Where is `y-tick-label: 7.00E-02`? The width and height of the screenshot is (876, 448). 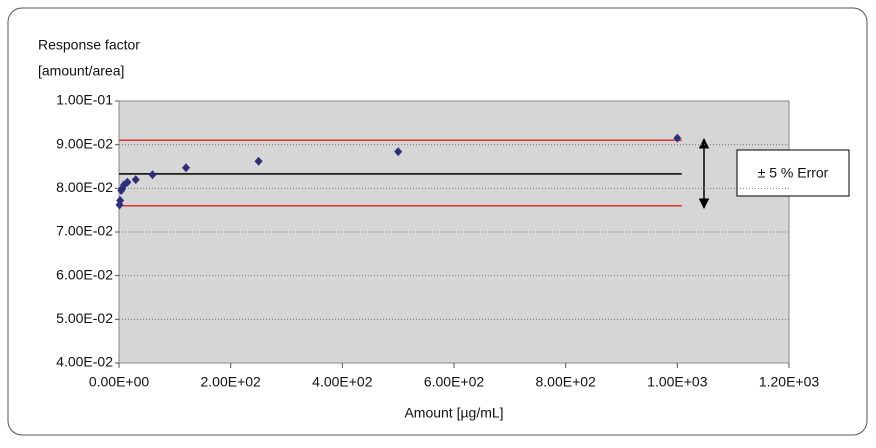
y-tick-label: 7.00E-02 is located at coordinates (84, 231).